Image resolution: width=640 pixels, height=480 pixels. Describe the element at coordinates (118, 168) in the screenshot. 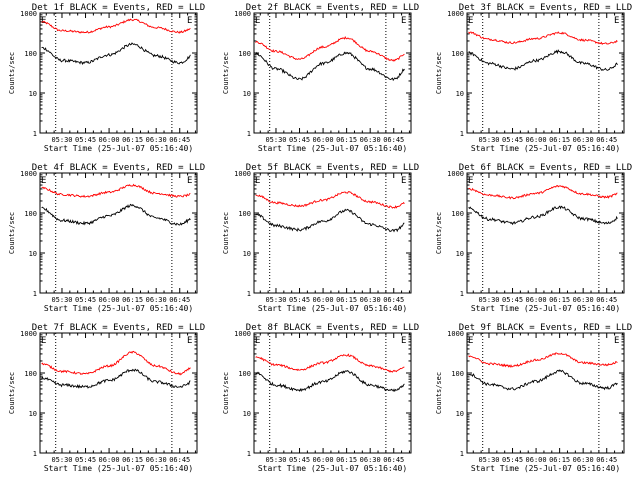

I see `panel-title: Det 4f BLACK = Events, RED = LLD` at that location.